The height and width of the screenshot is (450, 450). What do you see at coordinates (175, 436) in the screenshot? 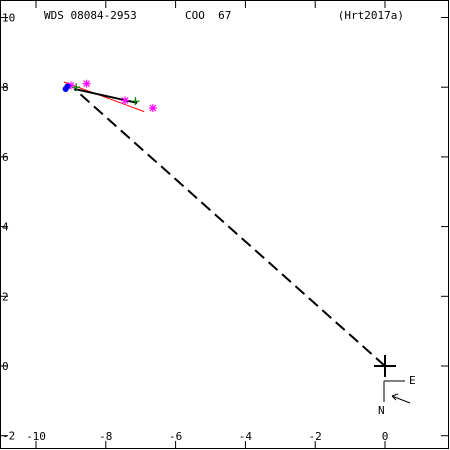
I see `x-tick-label: -6` at bounding box center [175, 436].